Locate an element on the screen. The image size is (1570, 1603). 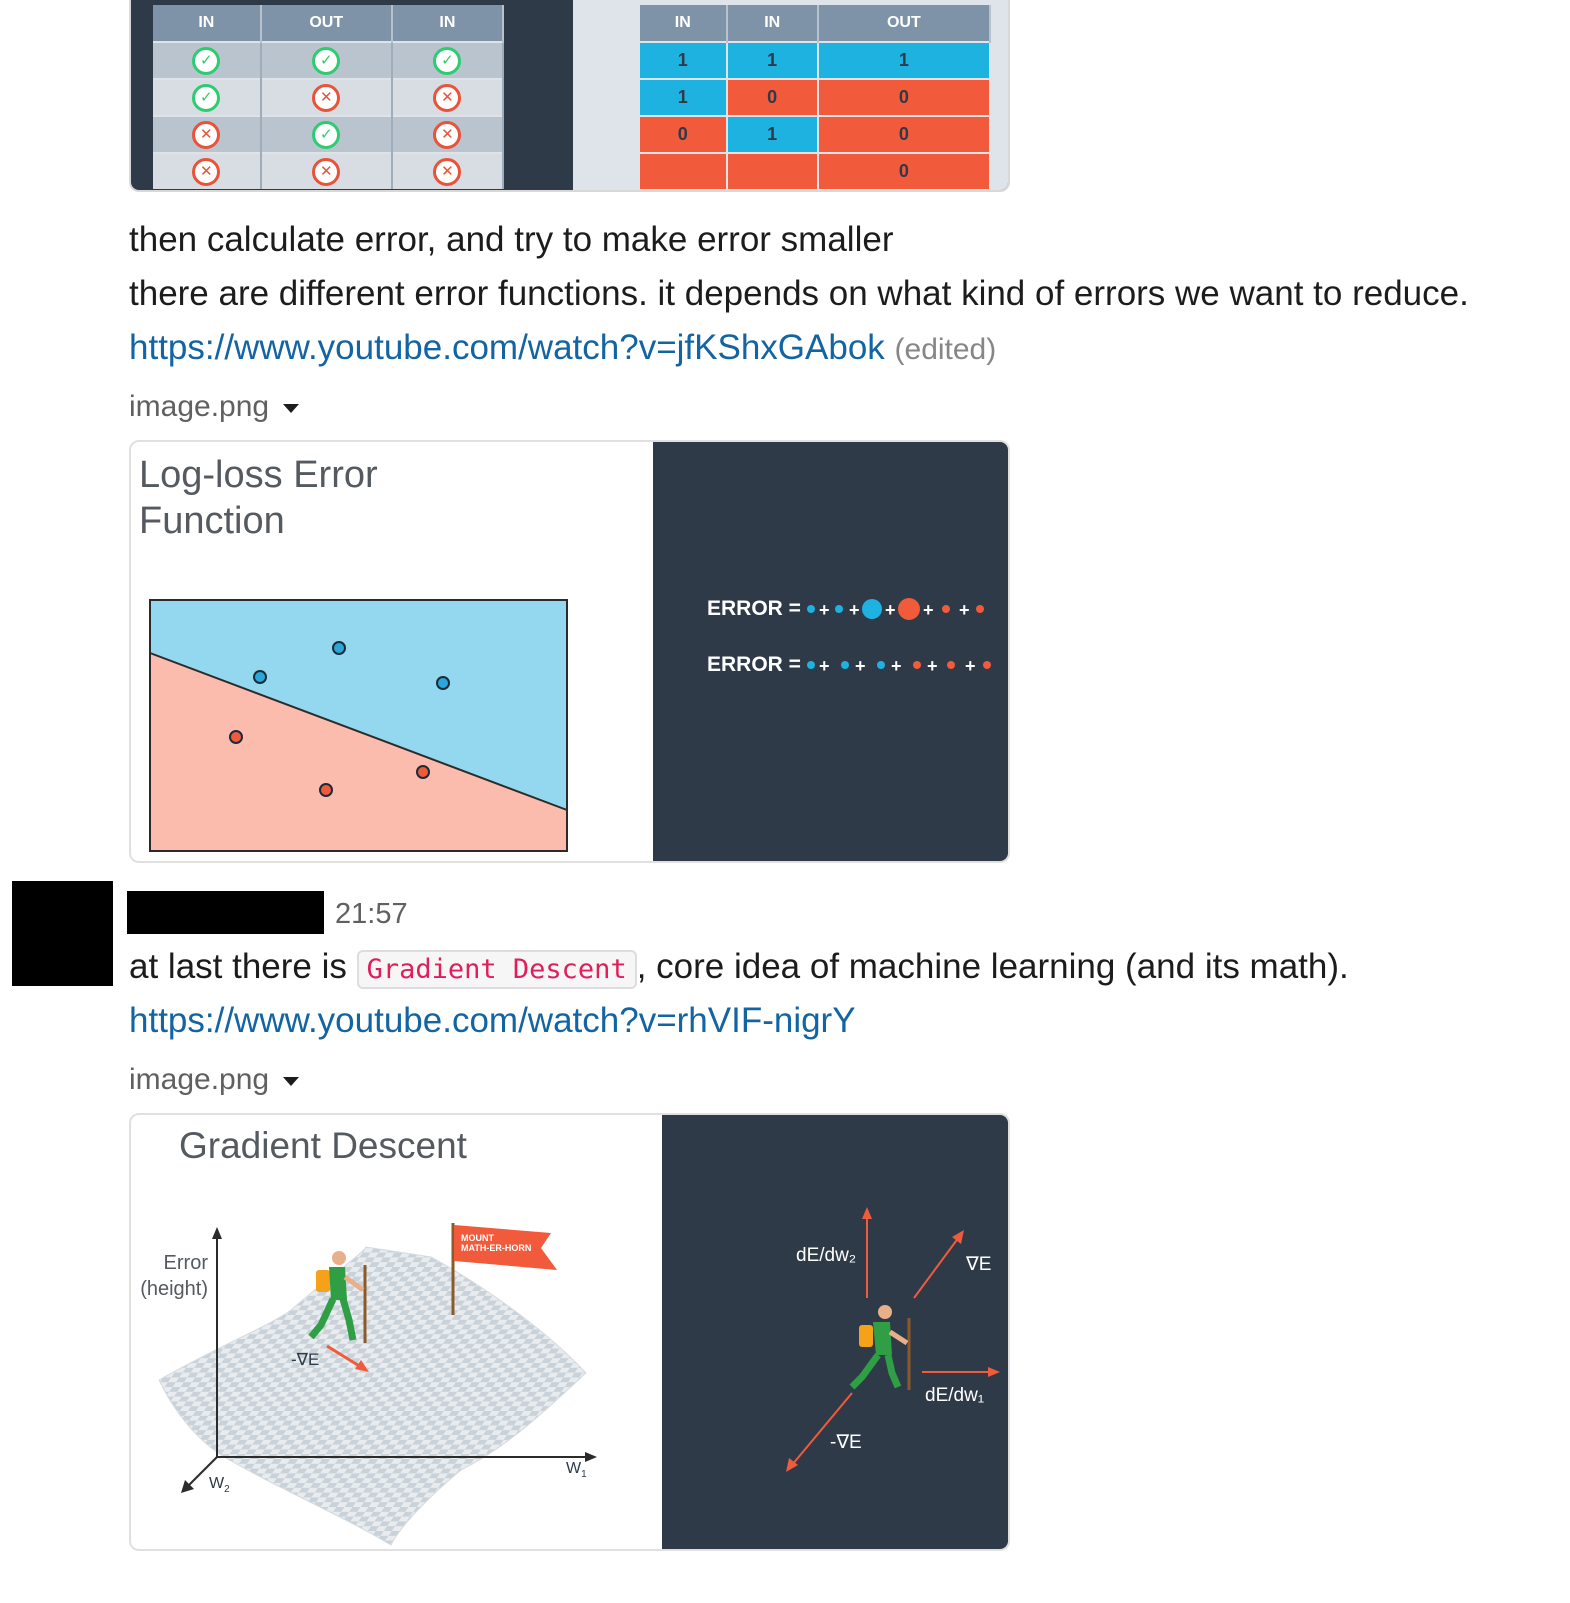
large-blue-dot is located at coordinates (871, 609).